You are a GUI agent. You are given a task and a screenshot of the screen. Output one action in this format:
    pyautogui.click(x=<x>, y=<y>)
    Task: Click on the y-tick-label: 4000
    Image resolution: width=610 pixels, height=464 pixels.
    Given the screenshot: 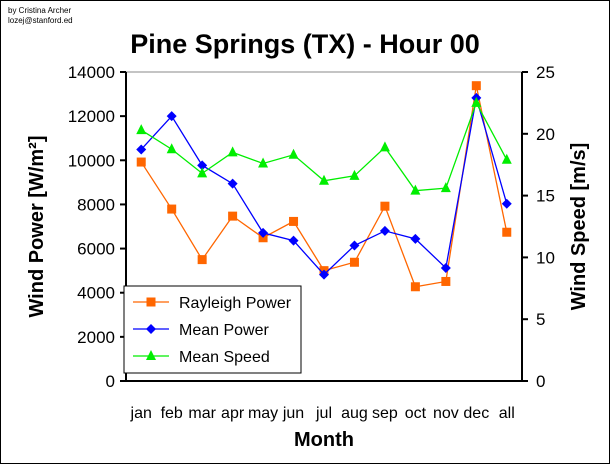 What is the action you would take?
    pyautogui.click(x=96, y=293)
    